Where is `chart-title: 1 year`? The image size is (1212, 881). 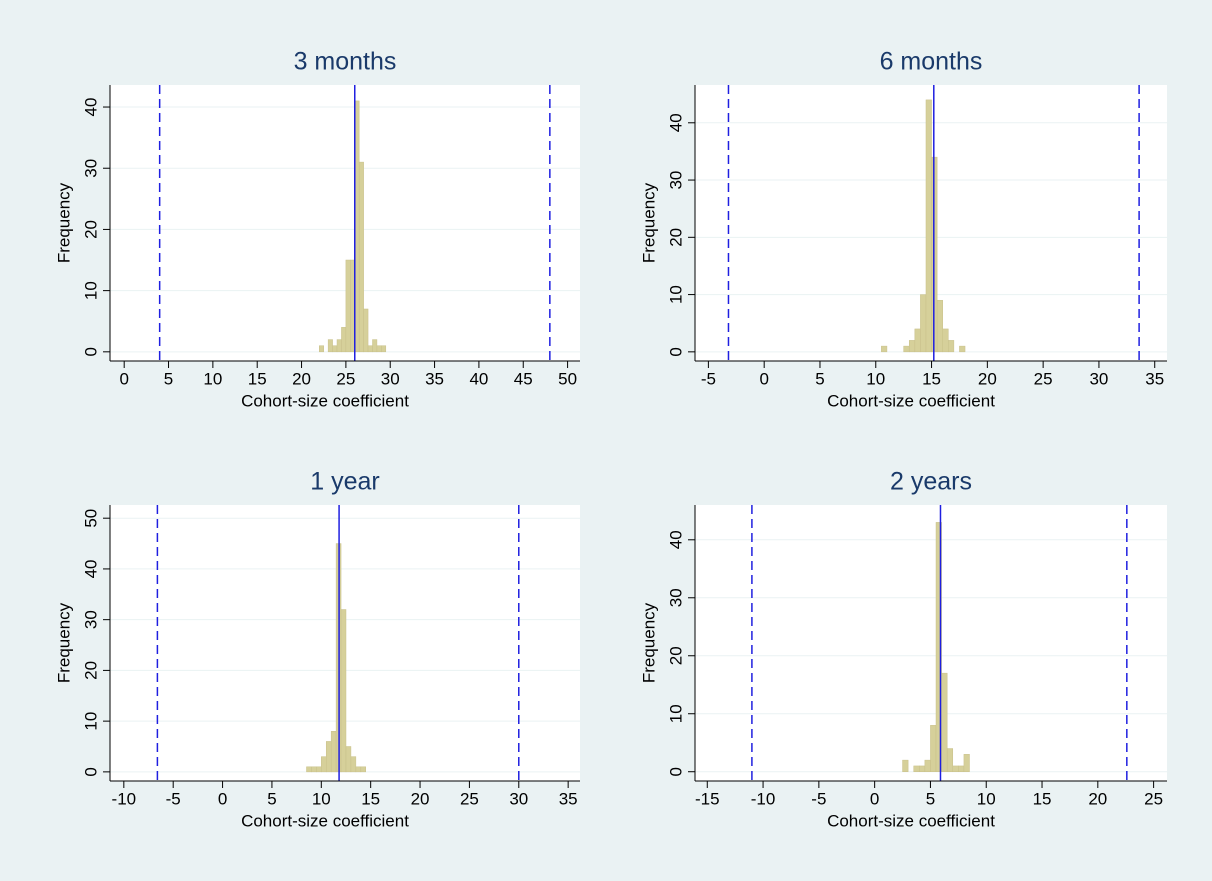 chart-title: 1 year is located at coordinates (344, 482).